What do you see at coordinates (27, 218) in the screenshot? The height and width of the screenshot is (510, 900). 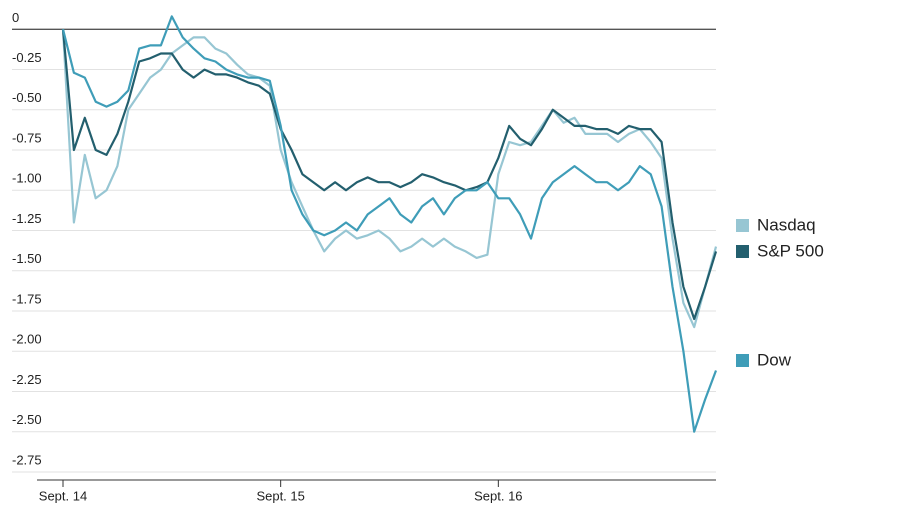 I see `y-tick-label: -1.25` at bounding box center [27, 218].